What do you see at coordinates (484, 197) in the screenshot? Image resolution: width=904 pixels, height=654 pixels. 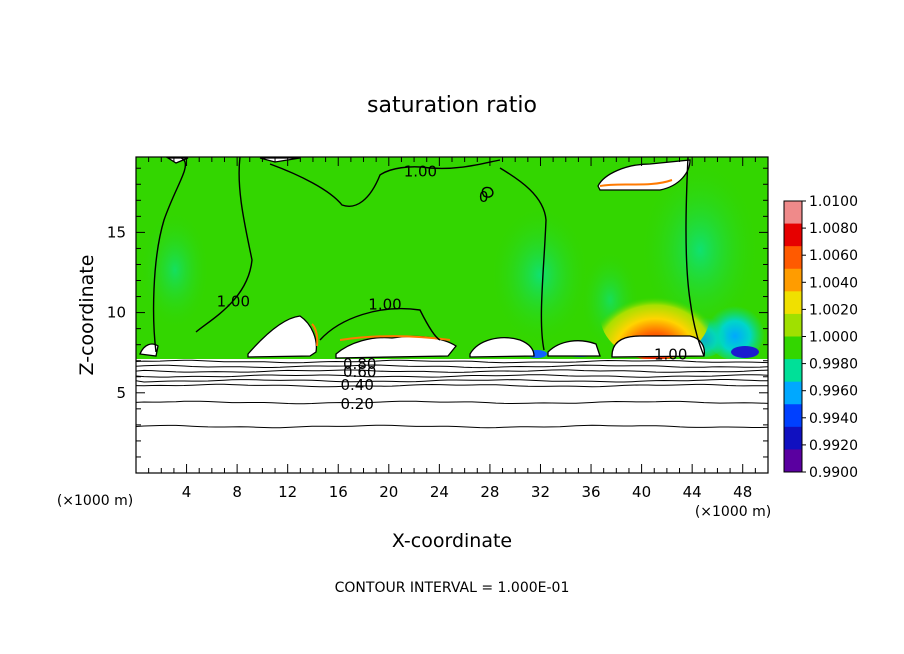 I see `contour-label: 0` at bounding box center [484, 197].